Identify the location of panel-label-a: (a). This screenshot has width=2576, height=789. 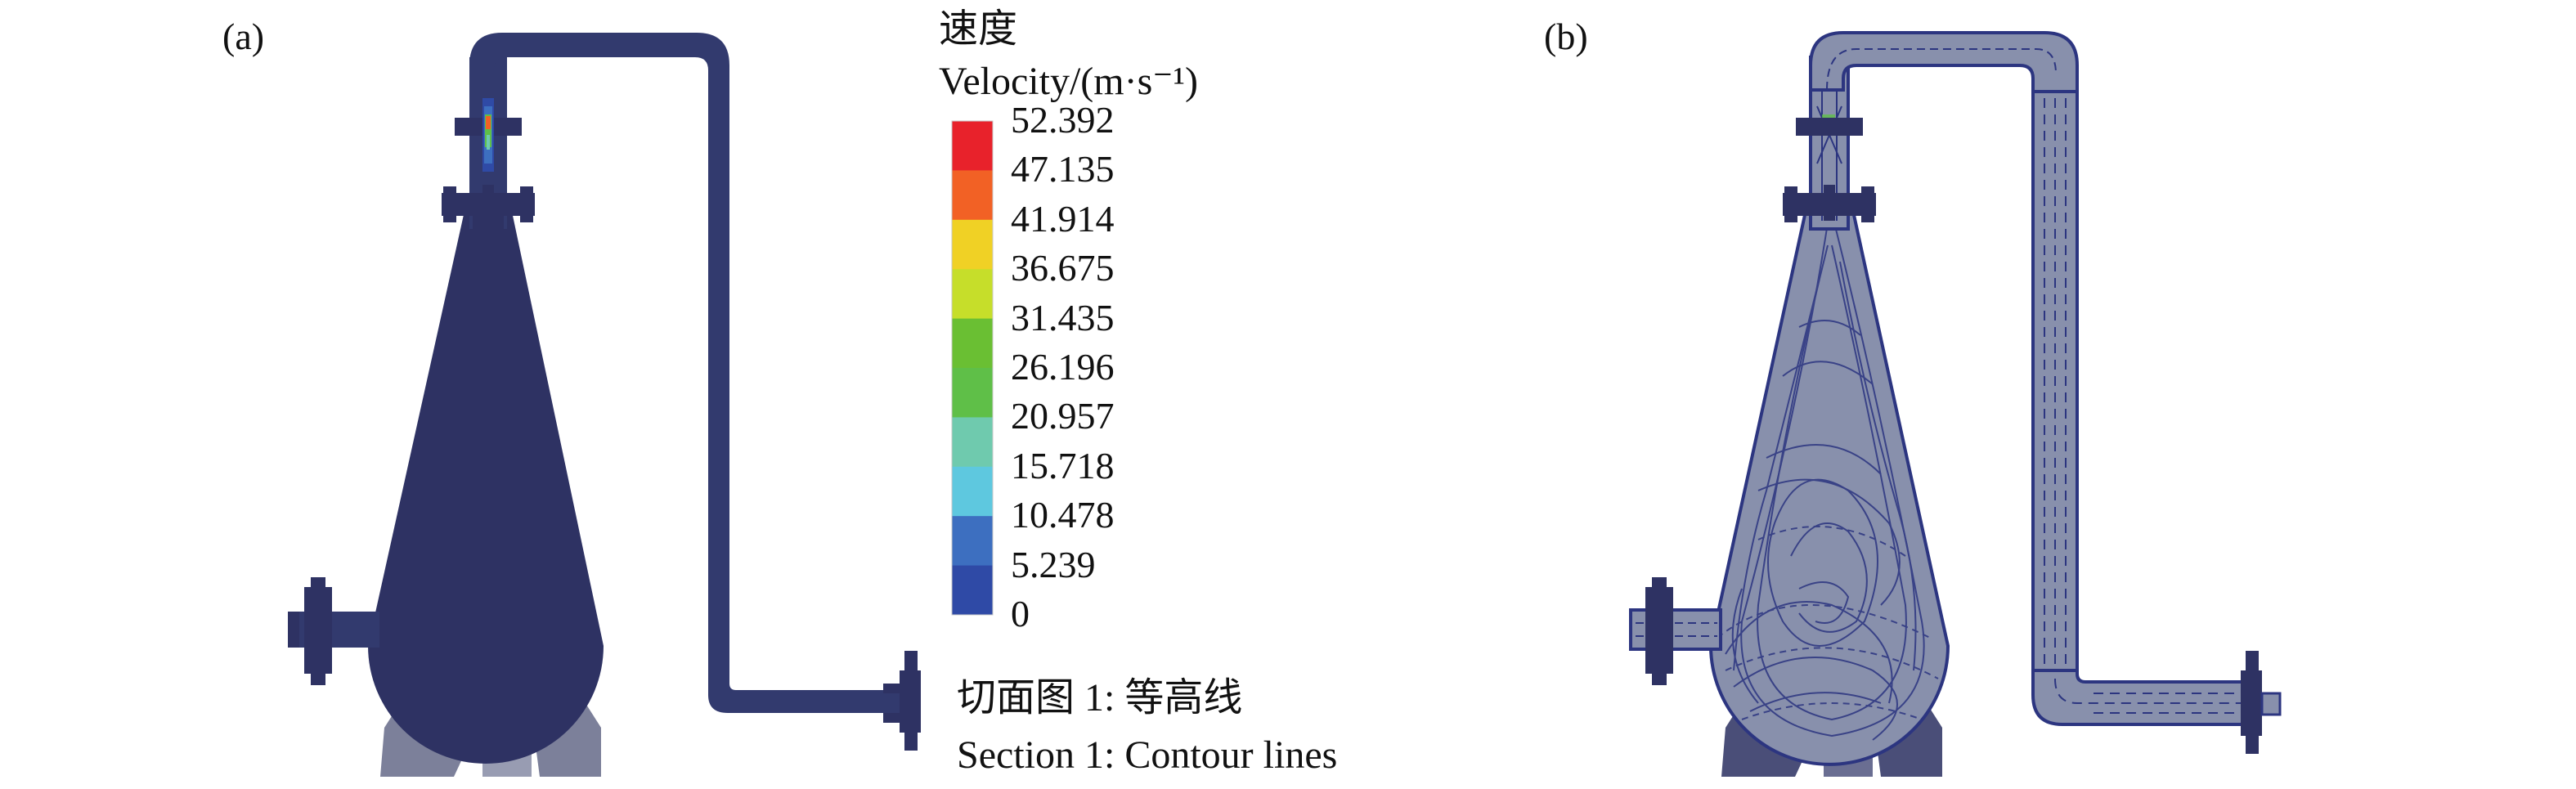
(244, 36).